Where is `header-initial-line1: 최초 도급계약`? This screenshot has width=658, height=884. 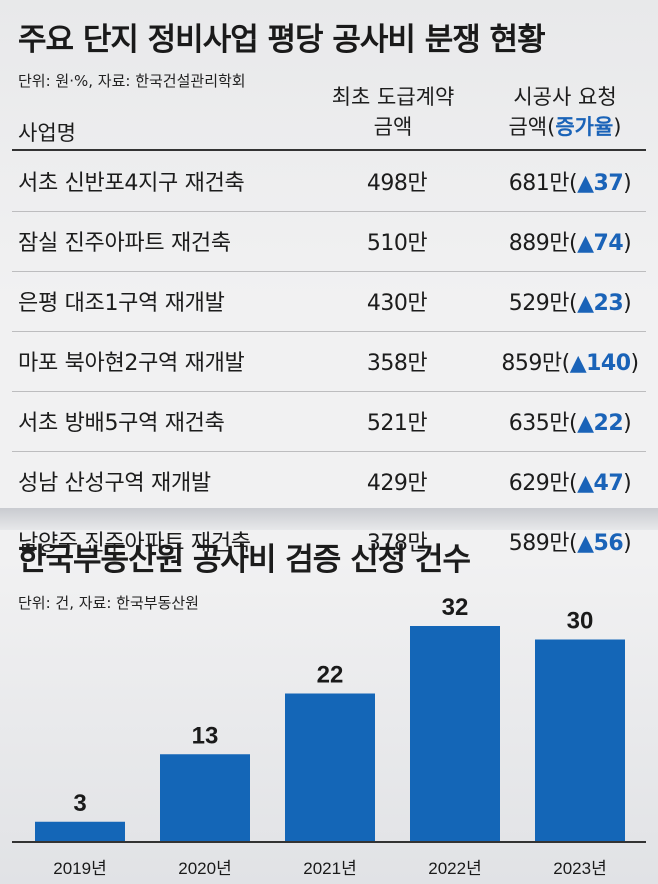
header-initial-line1: 최초 도급계약 is located at coordinates (393, 97).